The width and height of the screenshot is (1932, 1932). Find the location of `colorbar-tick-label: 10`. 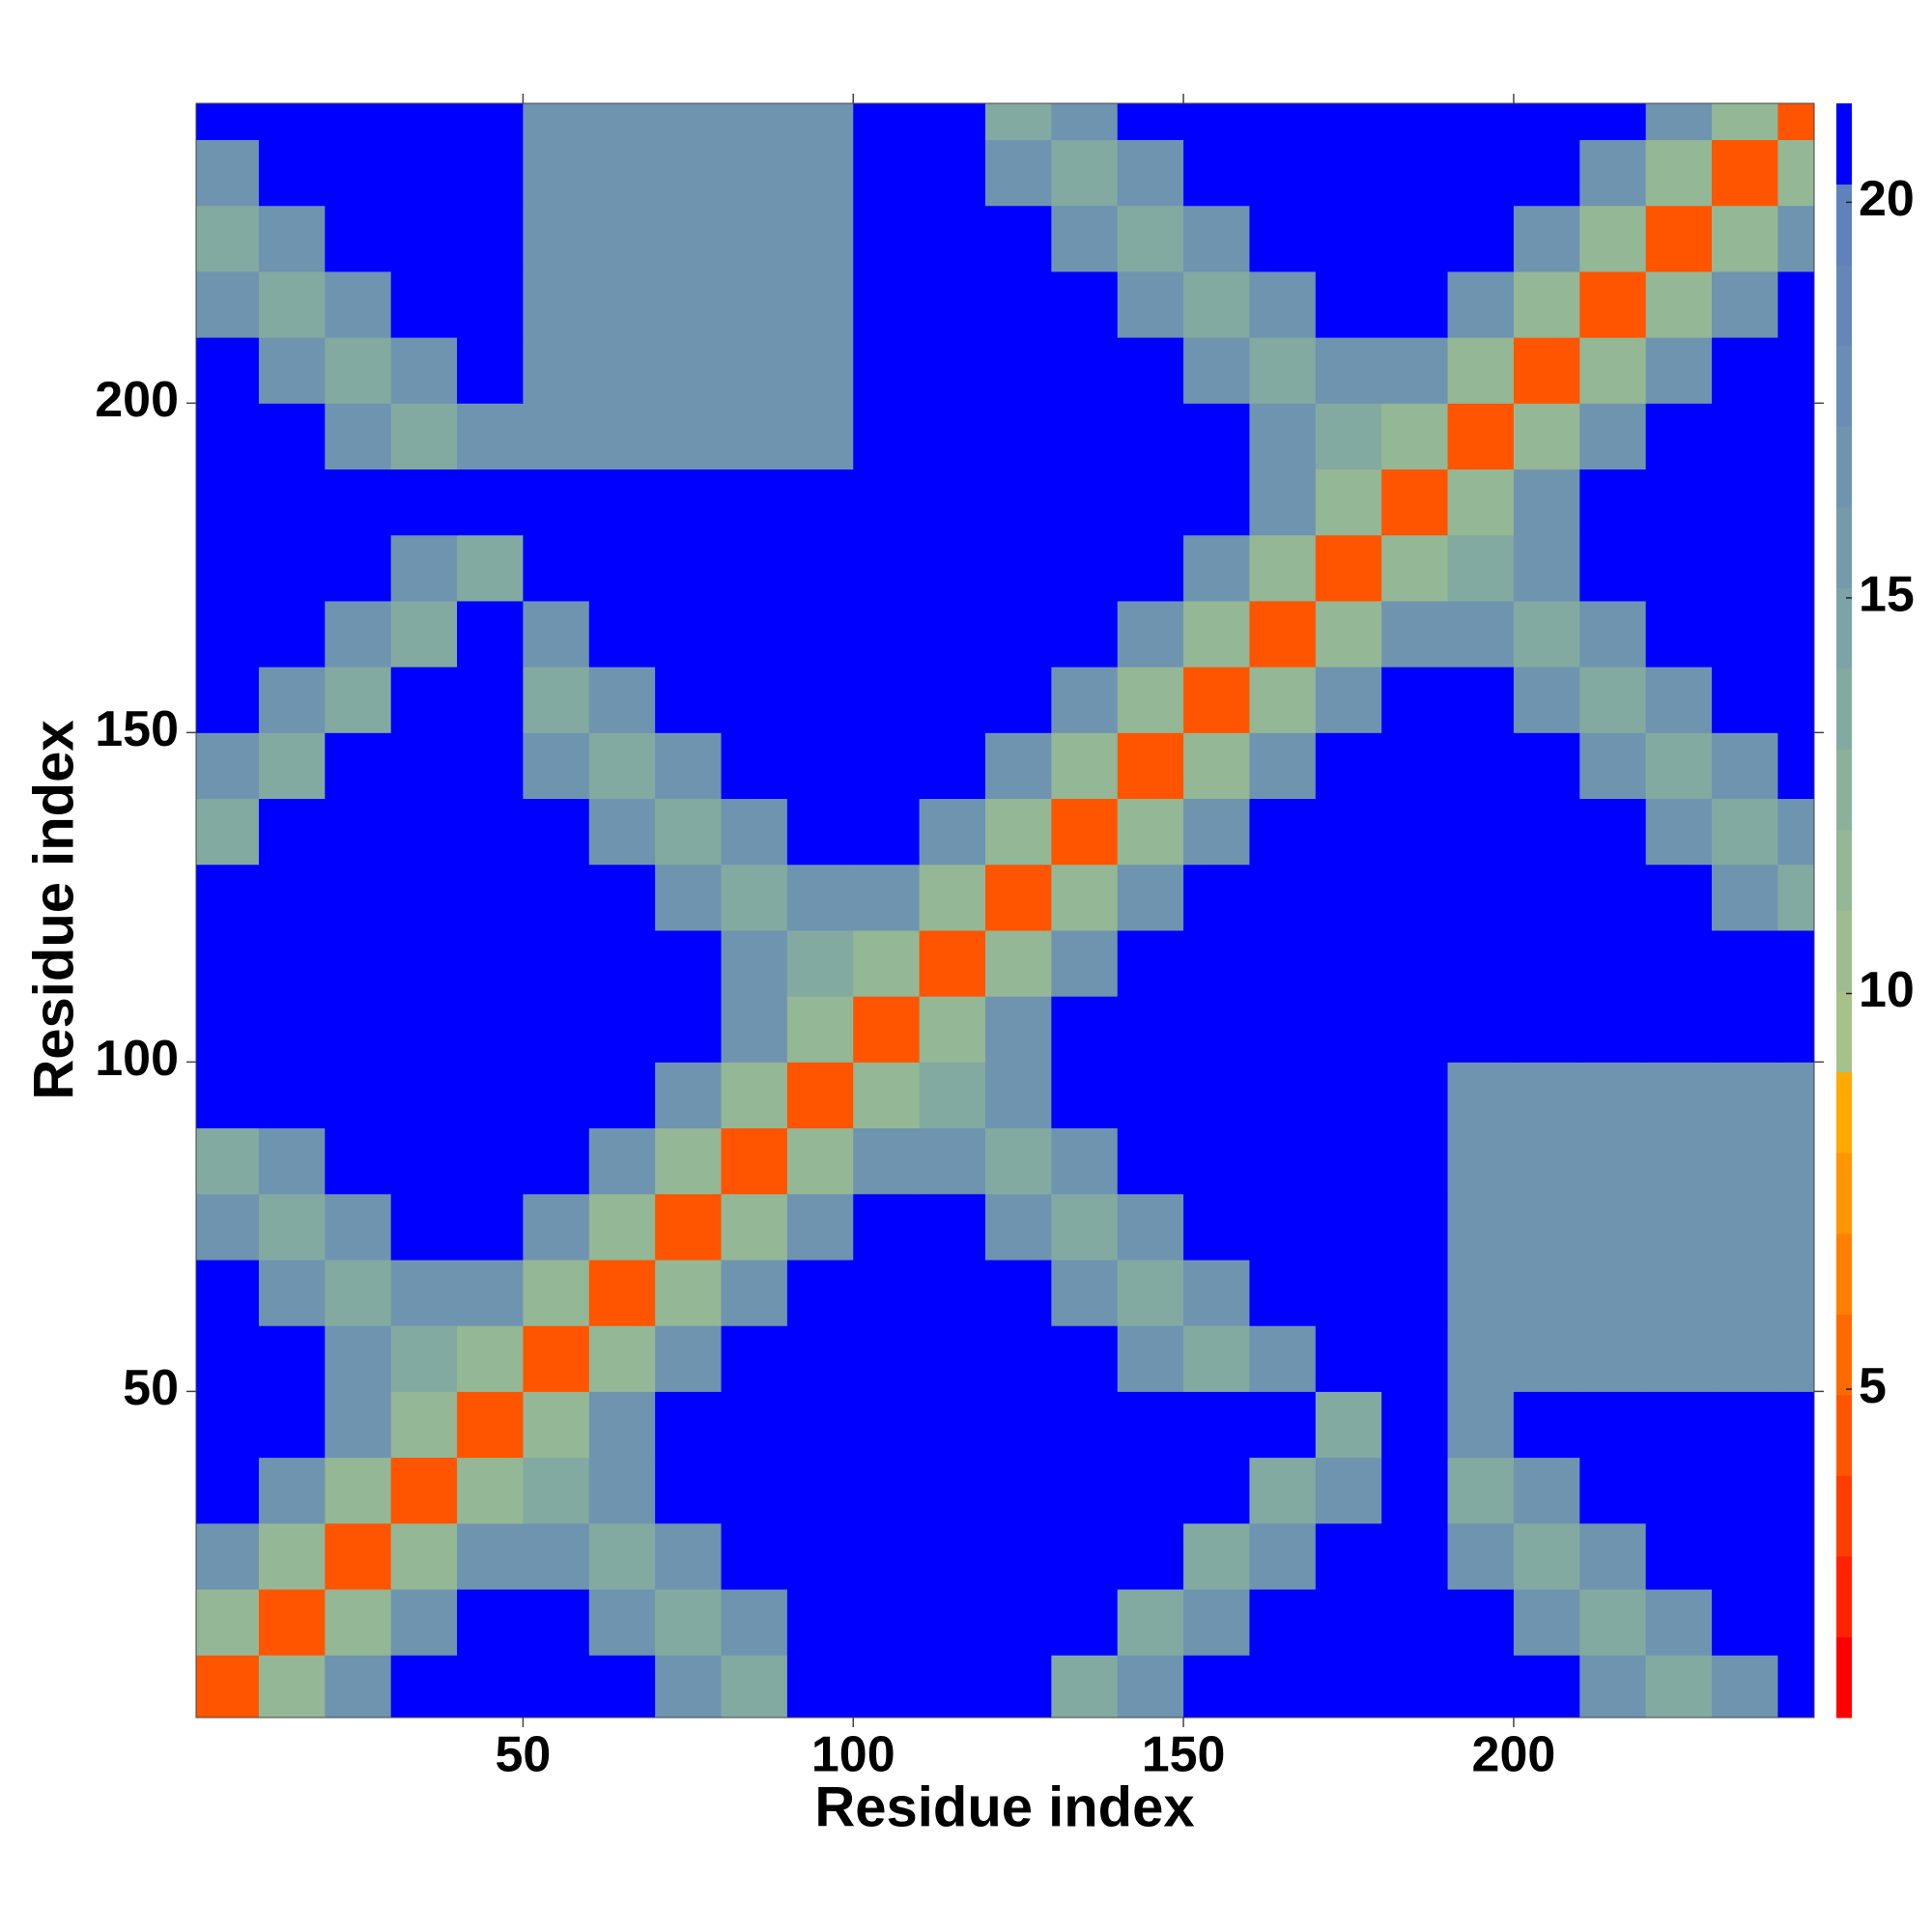

colorbar-tick-label: 10 is located at coordinates (1887, 990).